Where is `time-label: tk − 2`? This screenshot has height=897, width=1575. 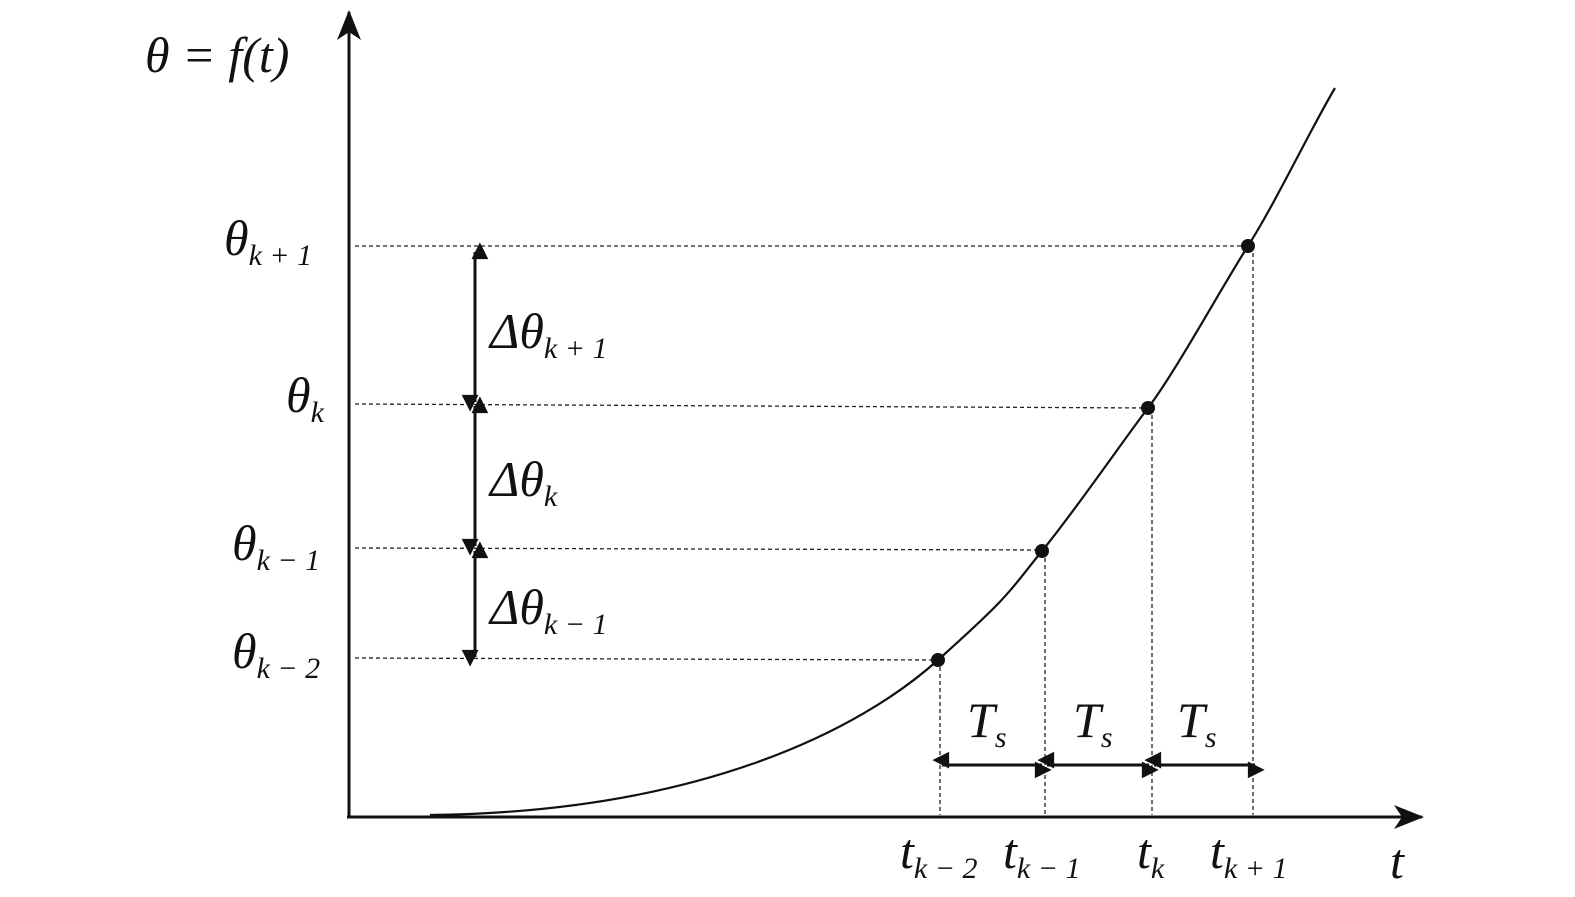 time-label: tk − 2 is located at coordinates (938, 854).